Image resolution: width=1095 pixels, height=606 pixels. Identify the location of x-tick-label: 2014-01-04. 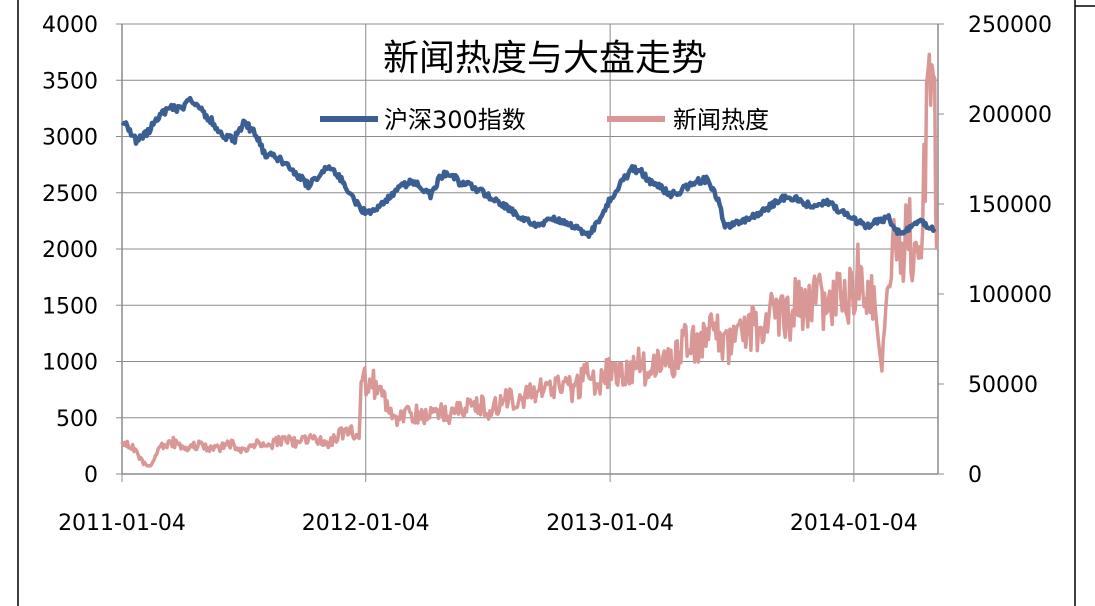
(854, 523).